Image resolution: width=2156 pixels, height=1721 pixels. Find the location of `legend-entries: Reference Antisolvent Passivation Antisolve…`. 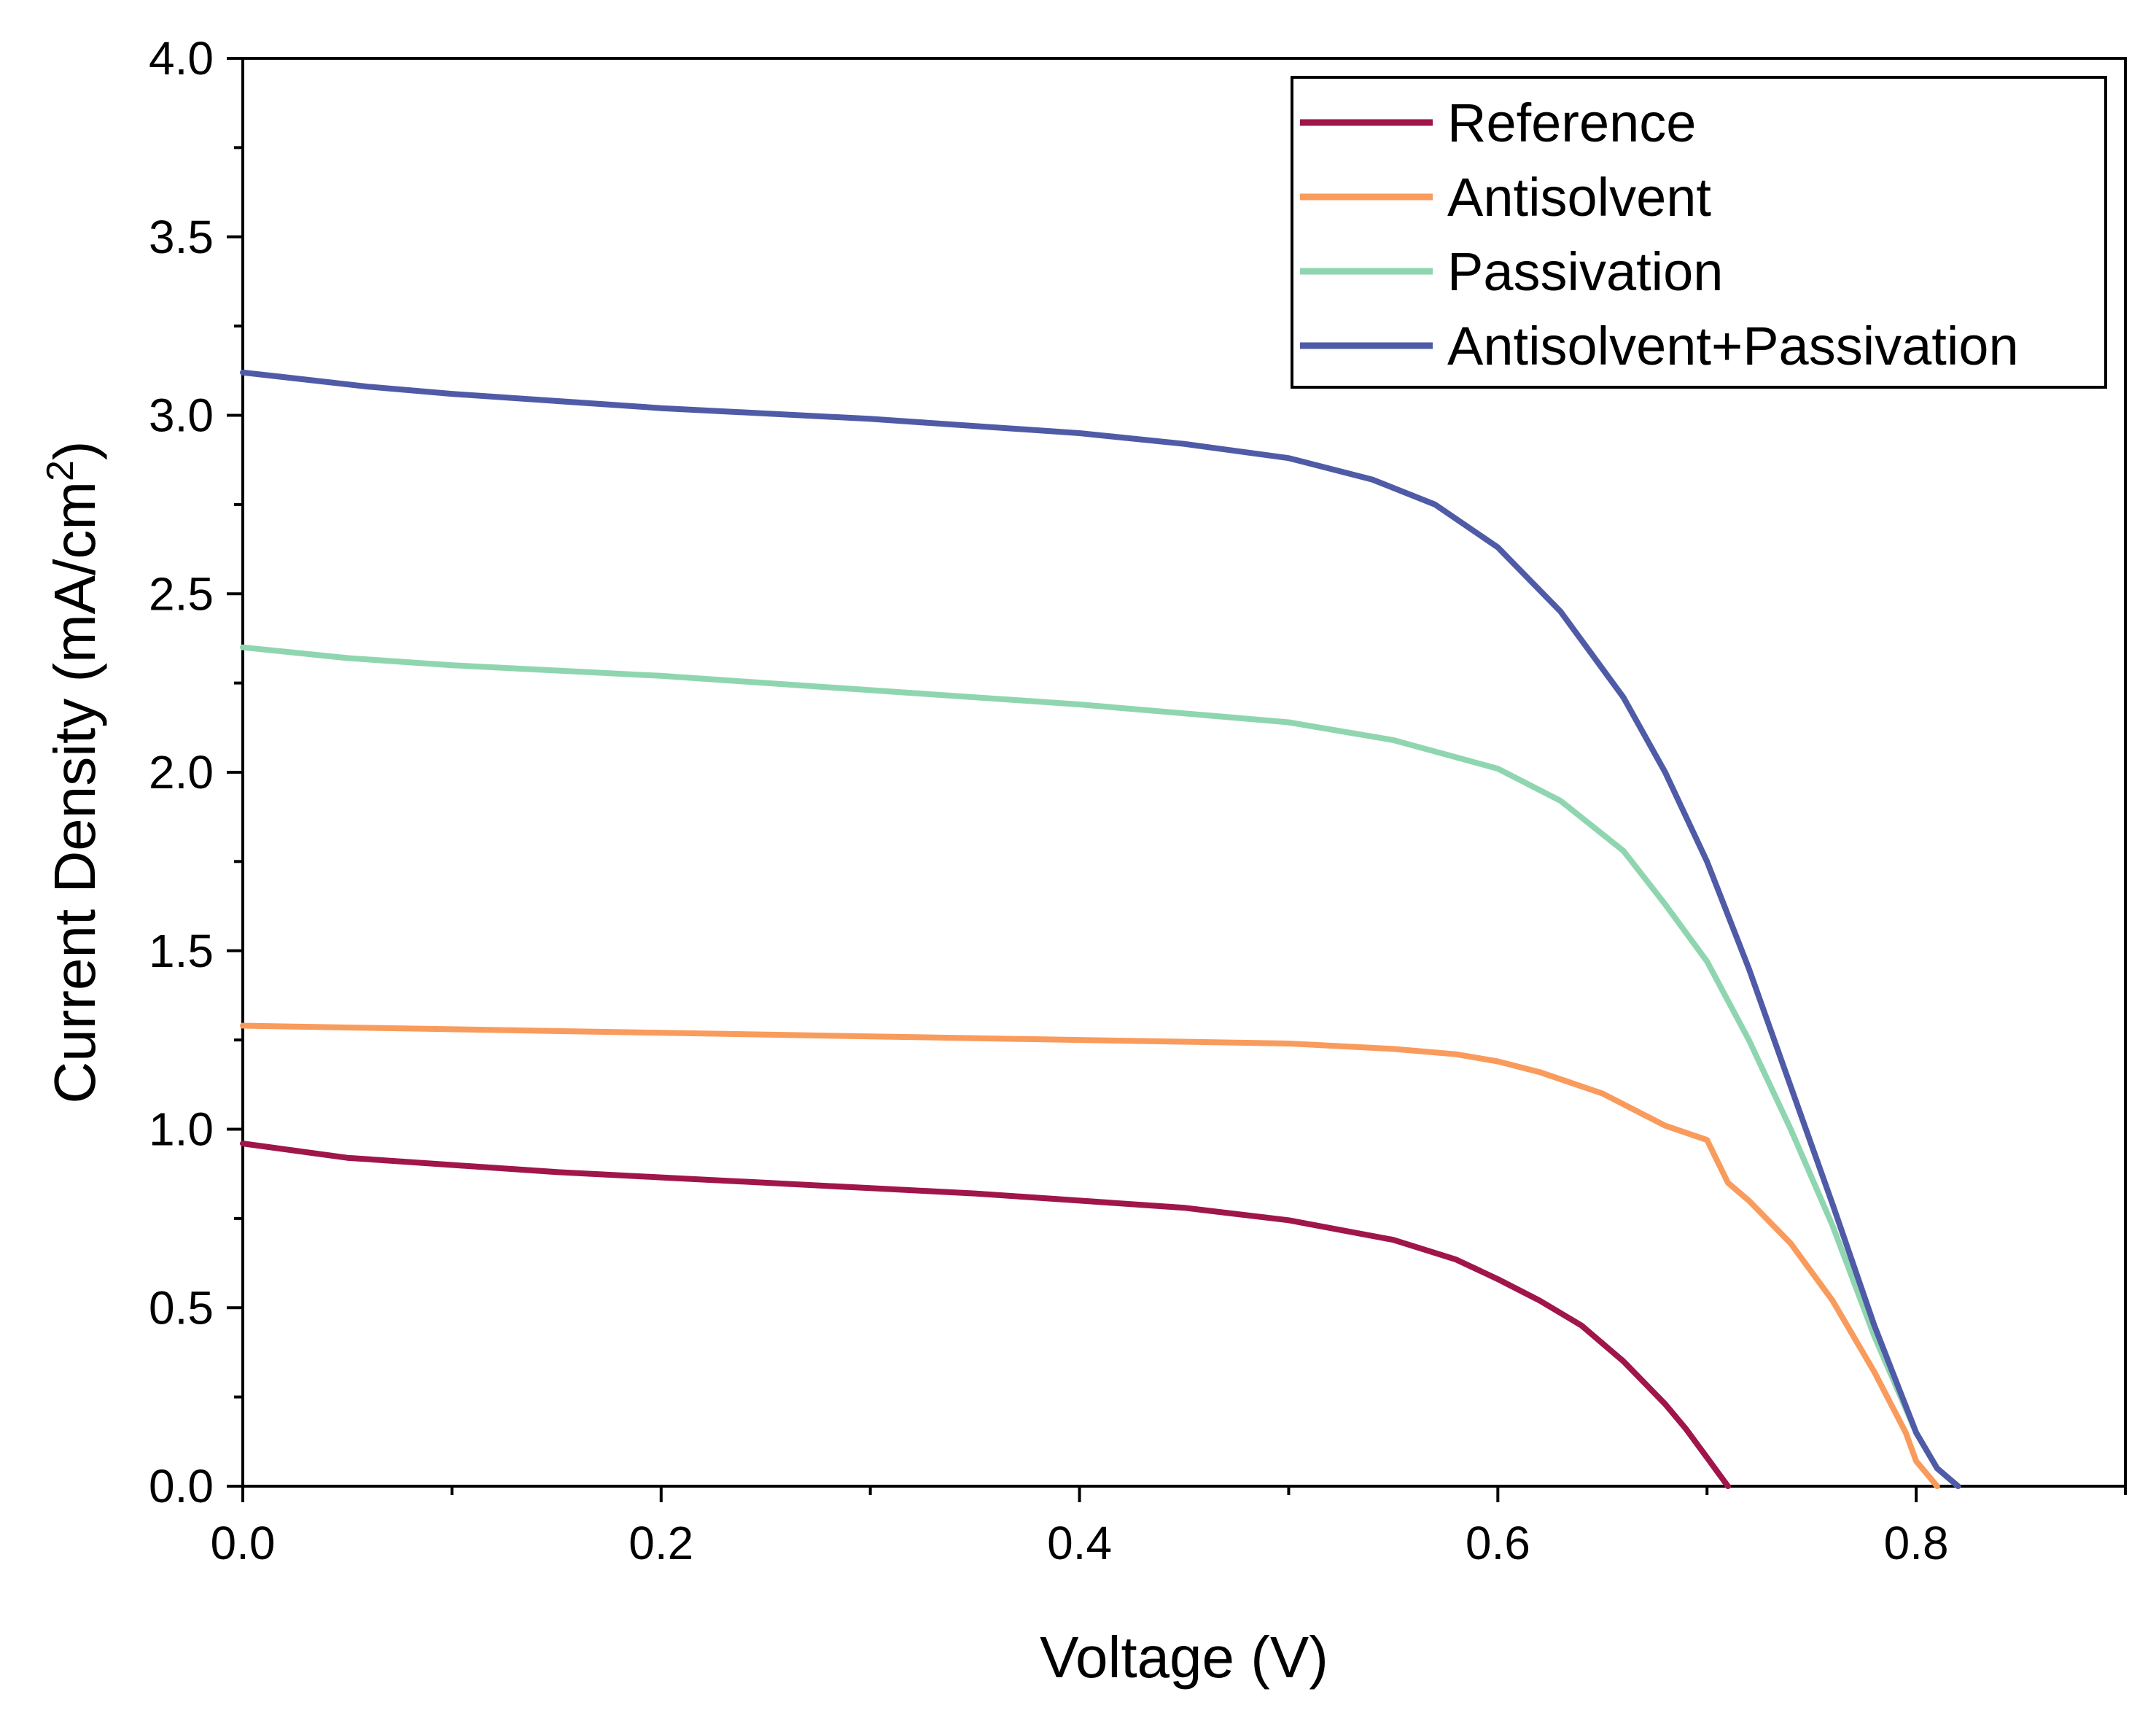

legend-entries: Reference Antisolvent Passivation Antisolve… is located at coordinates (1659, 234).